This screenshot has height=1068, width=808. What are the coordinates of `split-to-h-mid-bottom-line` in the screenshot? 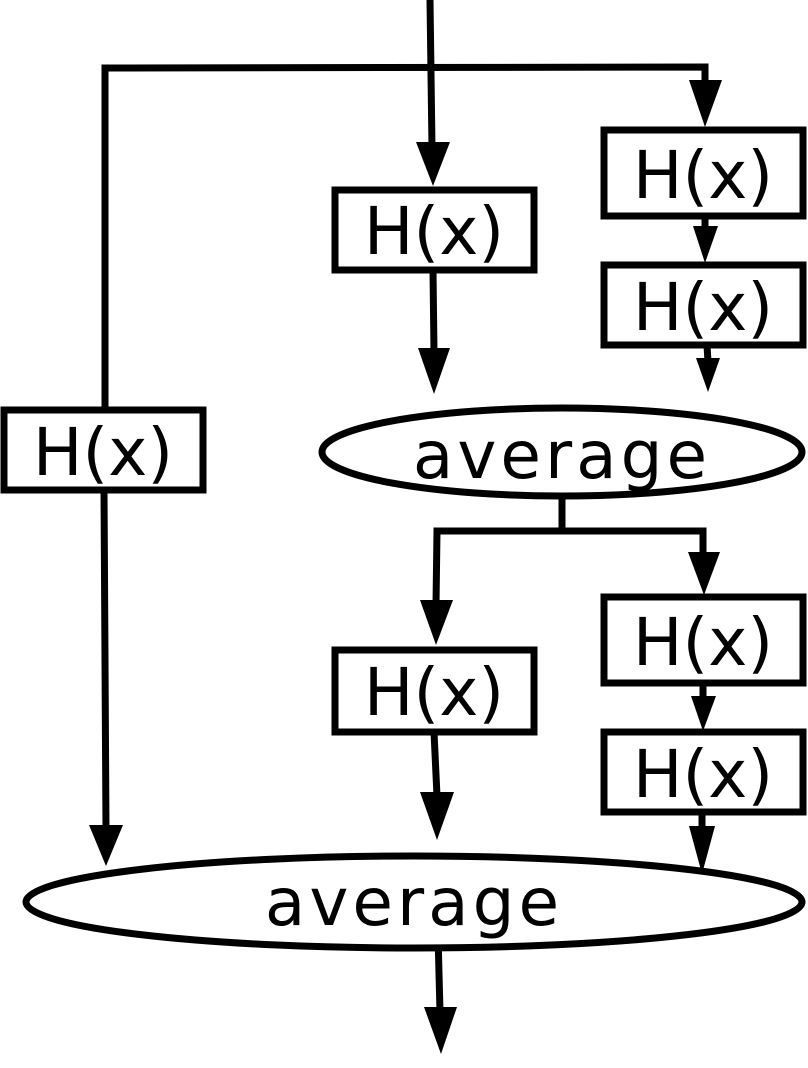 It's located at (436, 568).